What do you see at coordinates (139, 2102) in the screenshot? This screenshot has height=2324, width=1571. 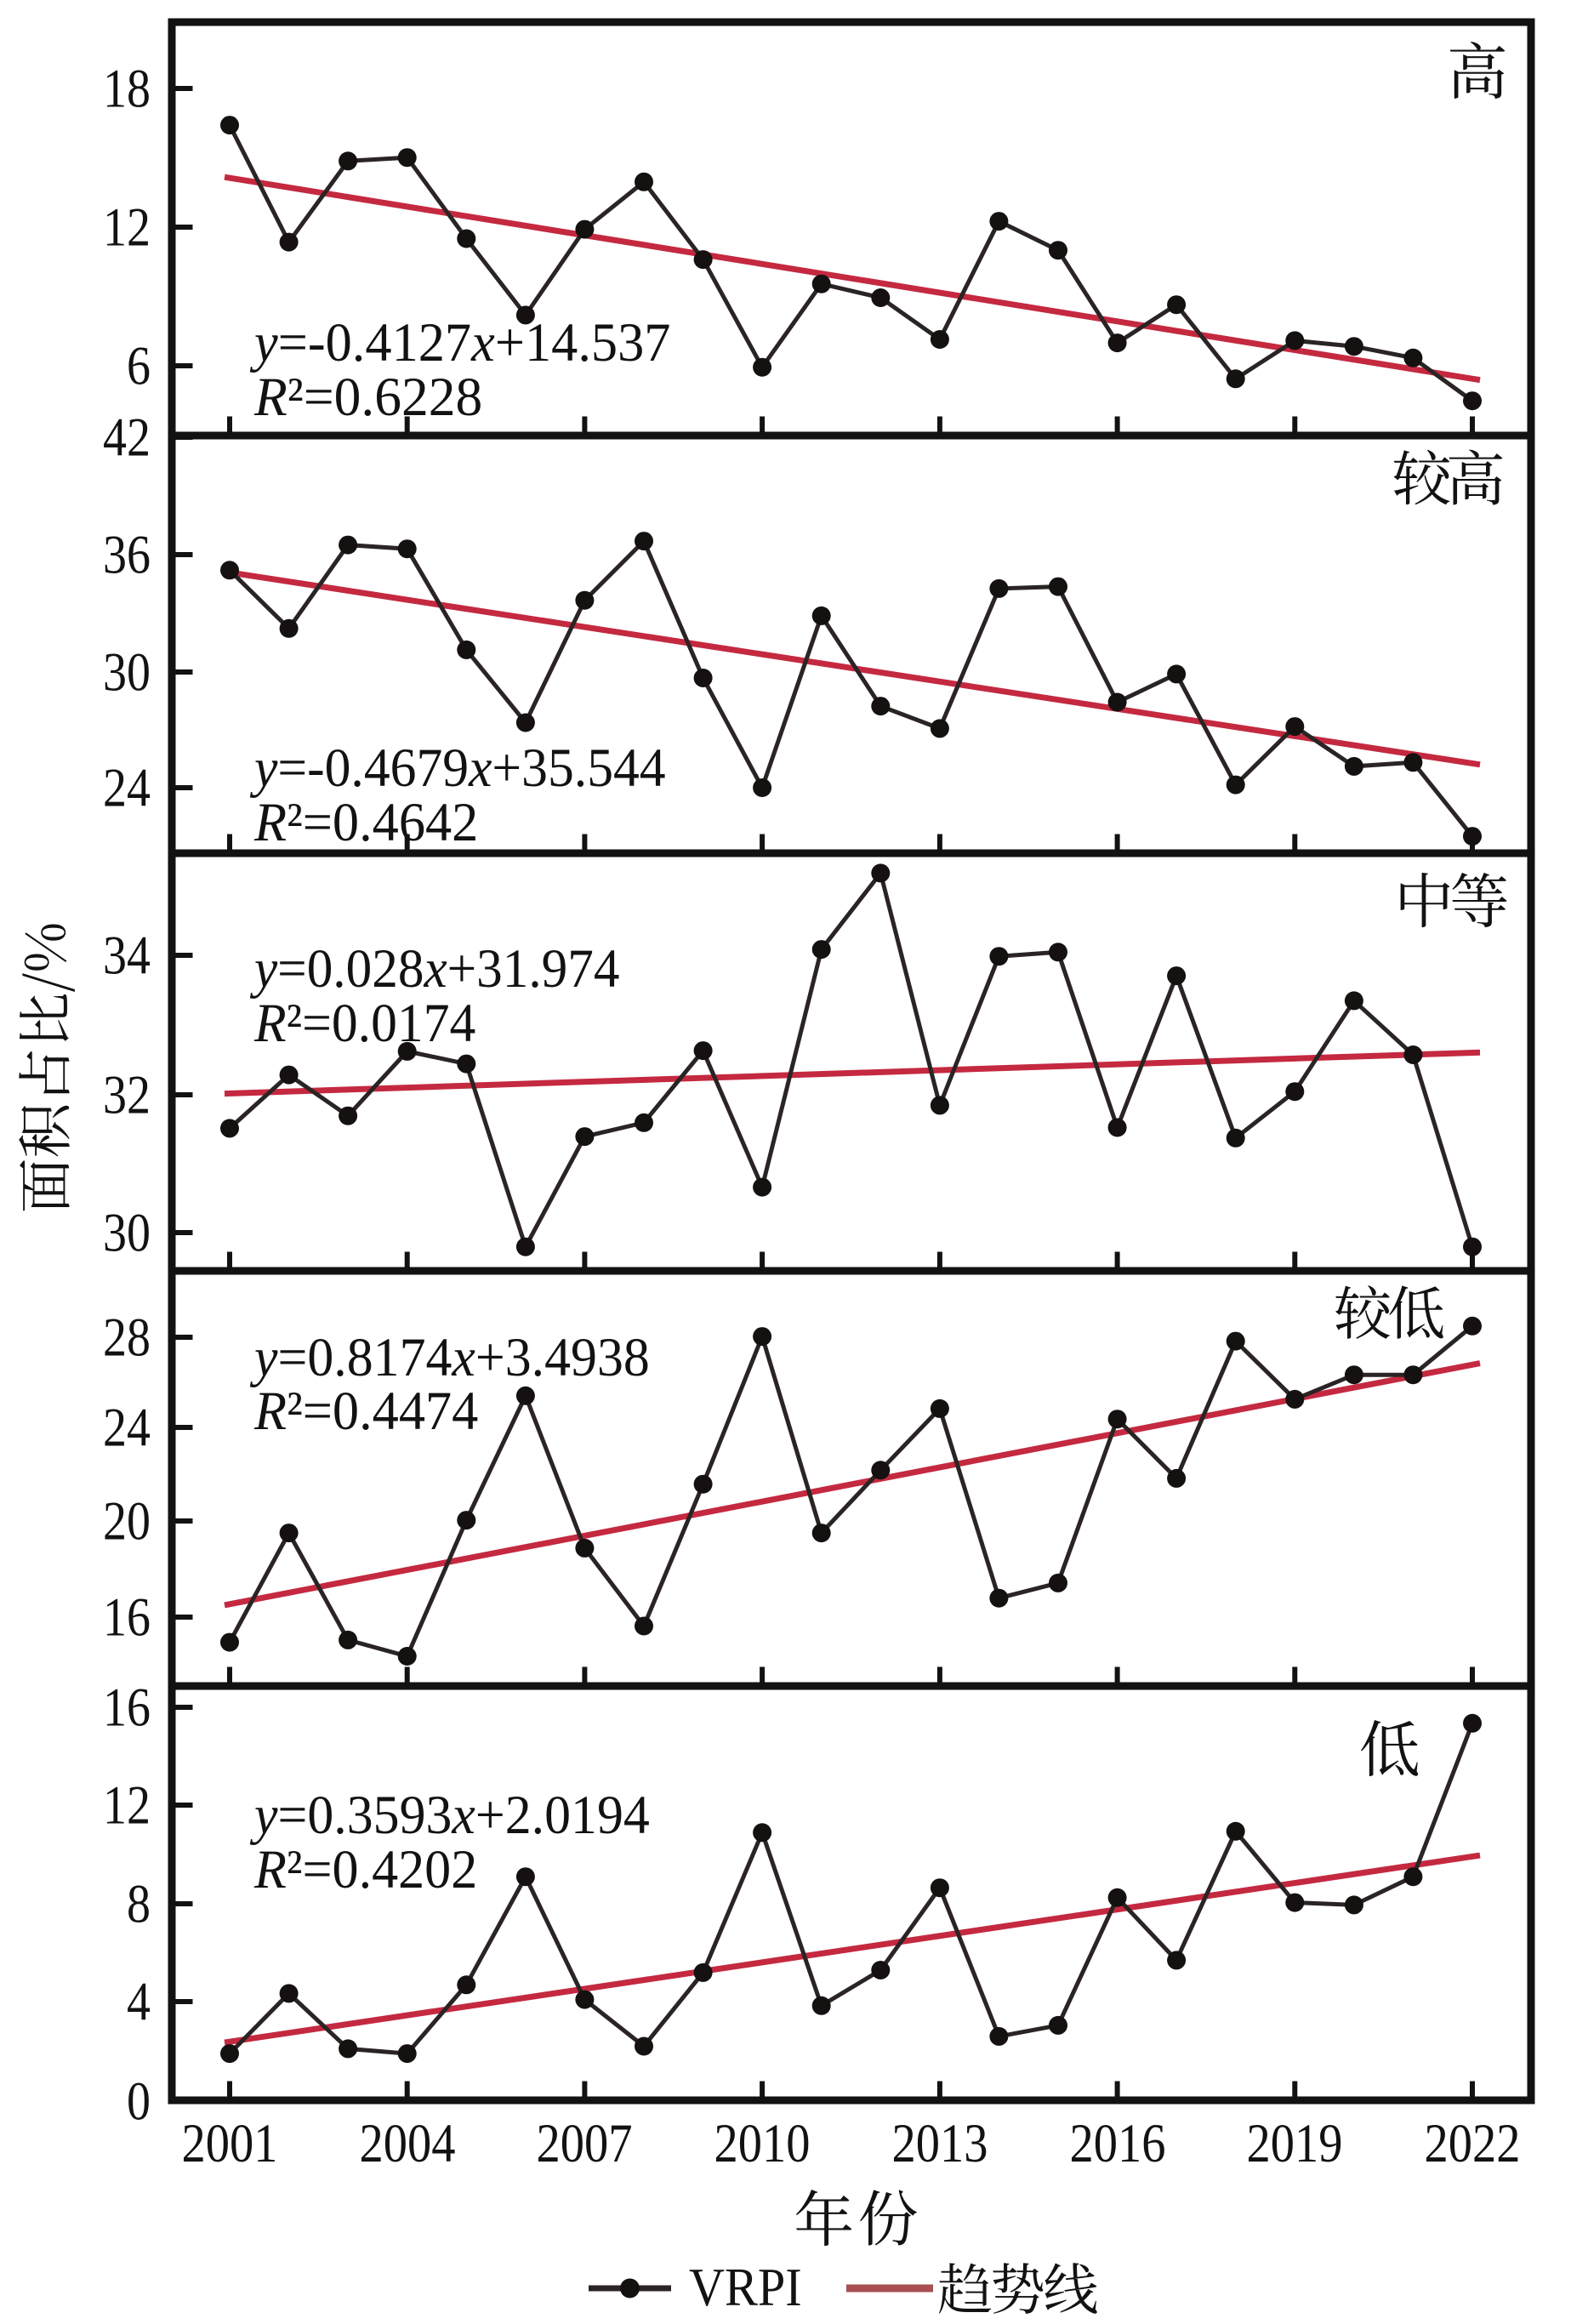 I see `svg-text: 0` at bounding box center [139, 2102].